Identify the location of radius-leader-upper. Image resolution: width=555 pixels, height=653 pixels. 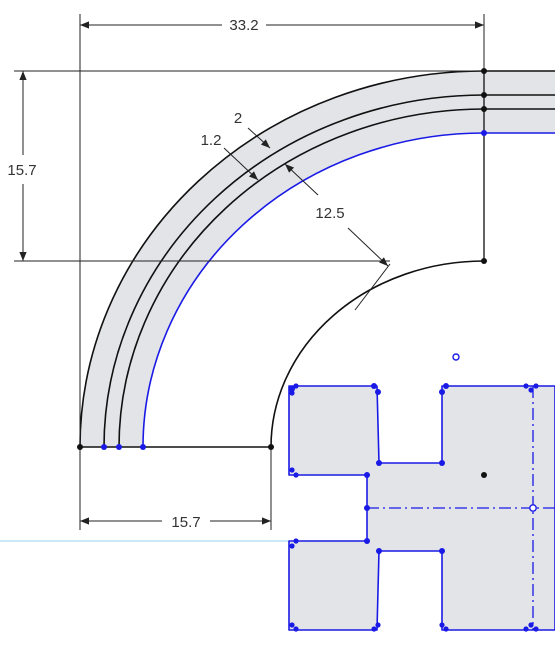
(301, 179).